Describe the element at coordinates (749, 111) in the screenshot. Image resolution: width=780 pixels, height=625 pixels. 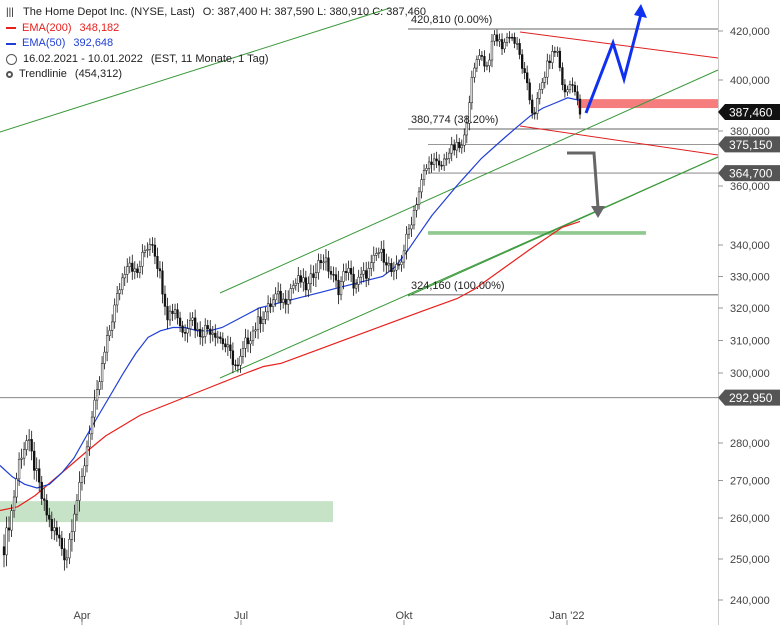
I see `price-badge` at that location.